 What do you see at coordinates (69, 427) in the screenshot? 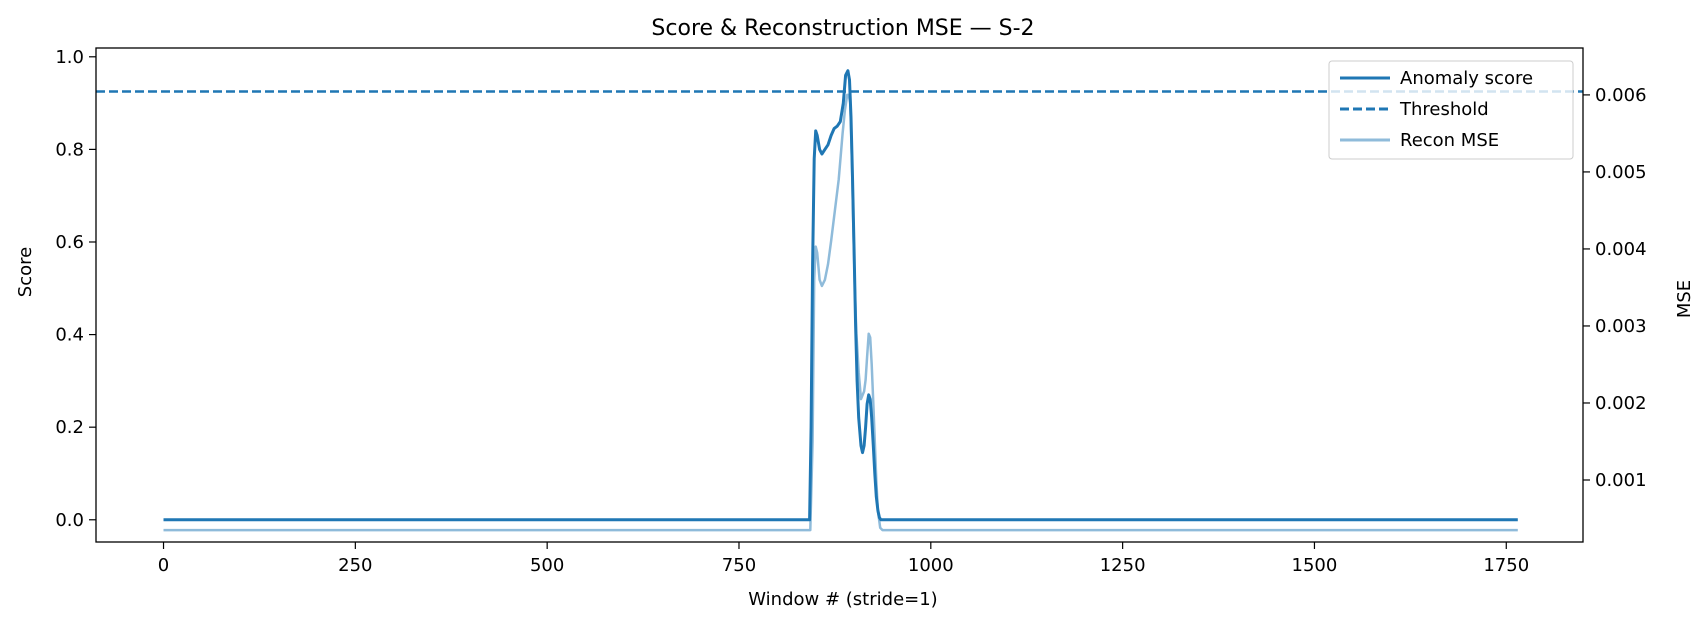
I see `y-tick-label: 0.2` at bounding box center [69, 427].